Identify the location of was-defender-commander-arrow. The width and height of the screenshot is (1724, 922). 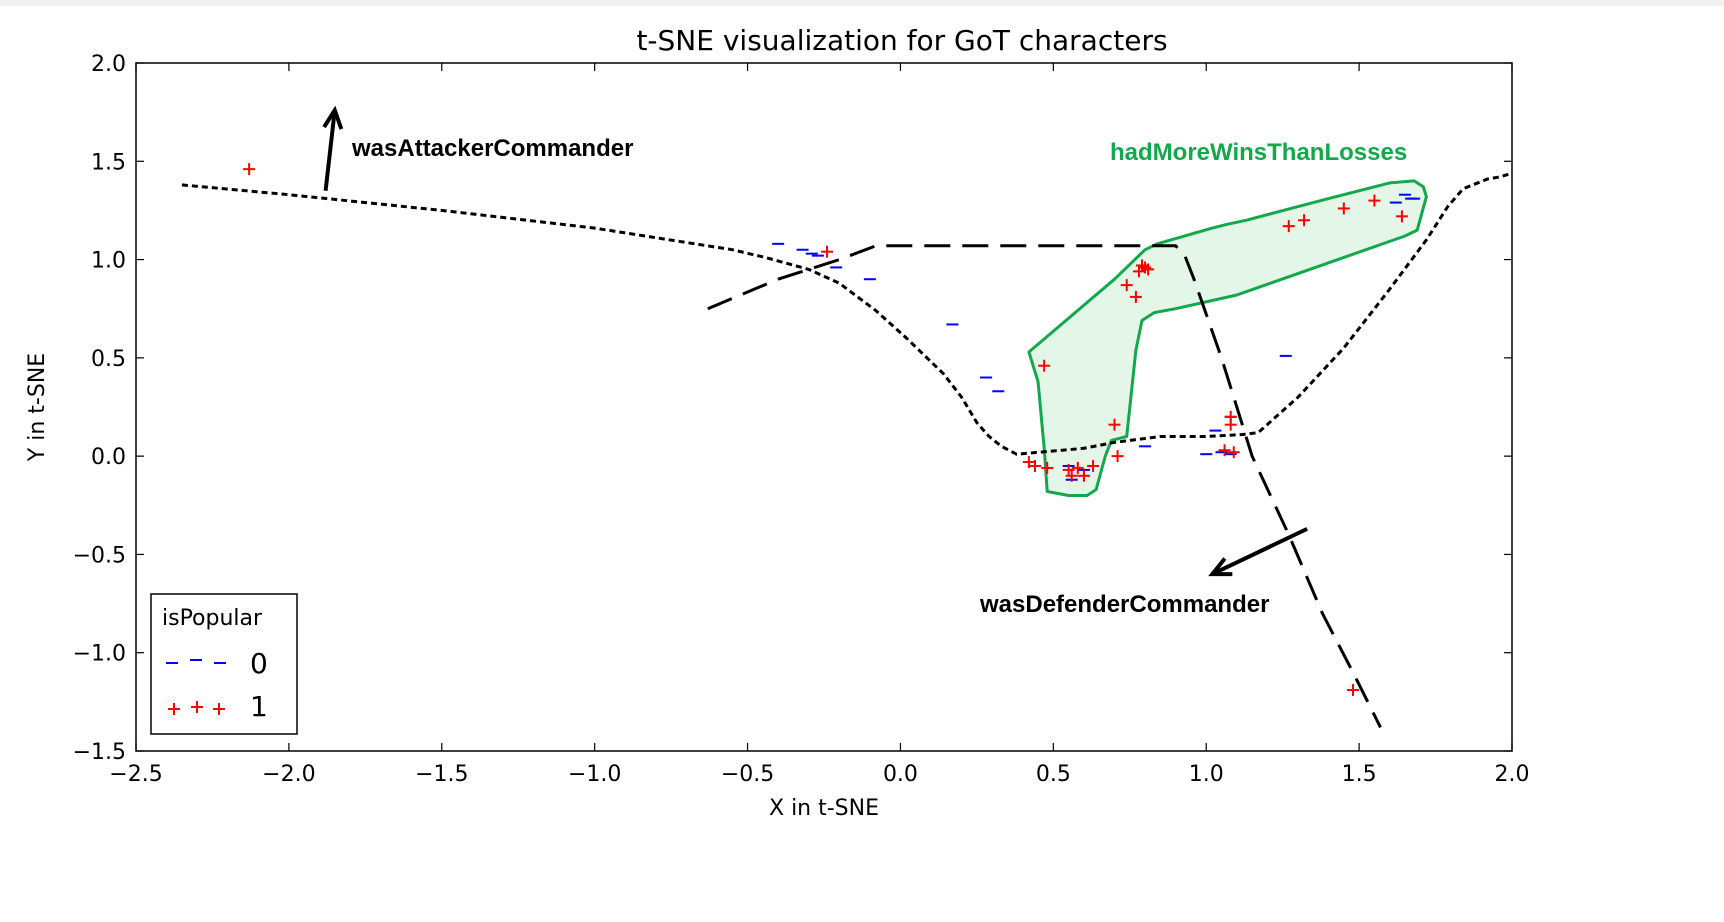
(1258, 552).